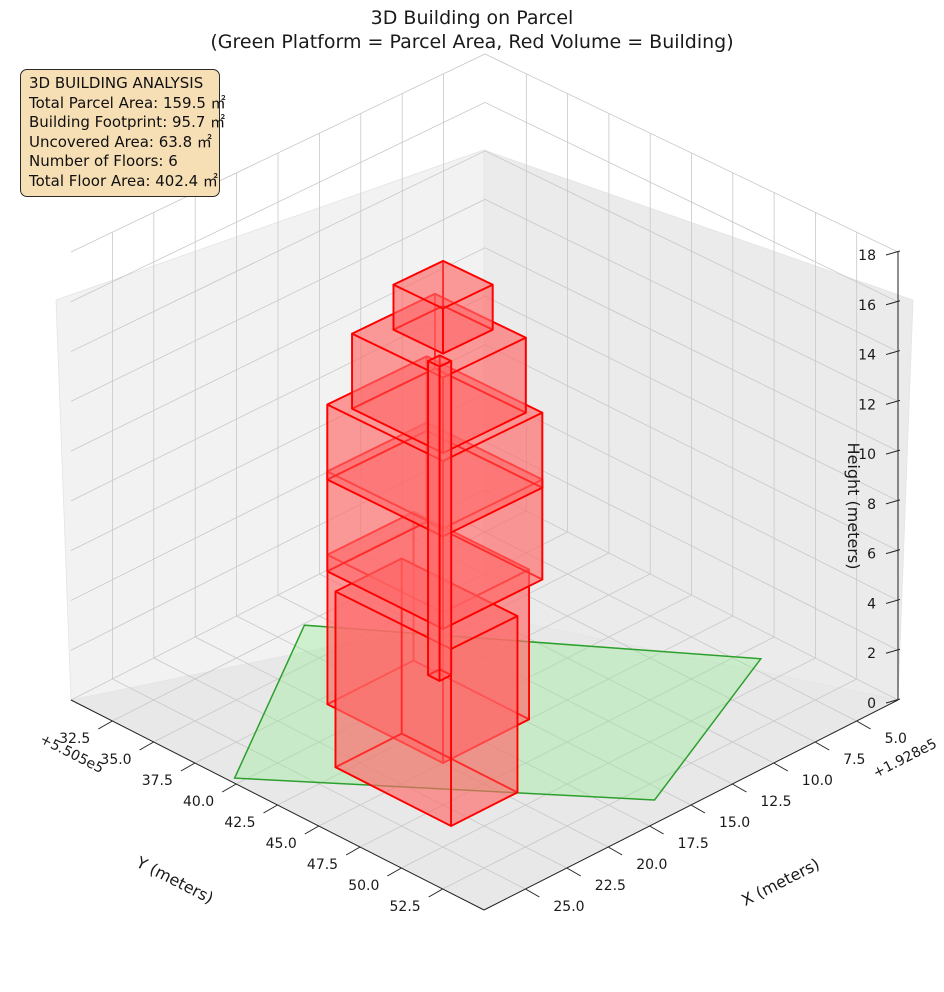  Describe the element at coordinates (440, 361) in the screenshot. I see `building-stair-column-top-face` at that location.